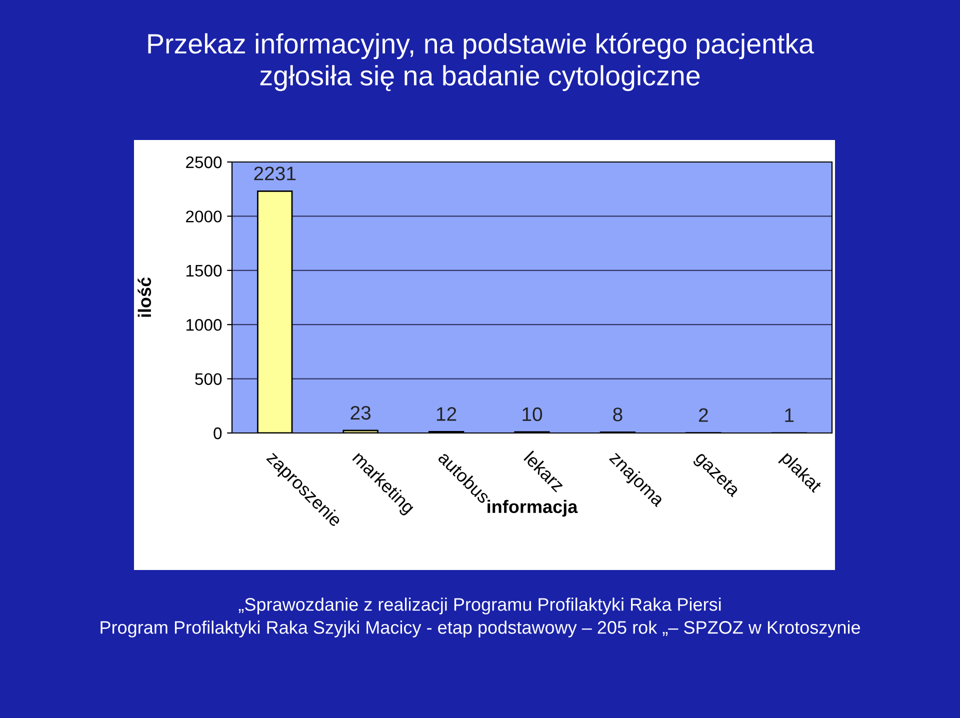  What do you see at coordinates (275, 173) in the screenshot?
I see `data-label: 2231` at bounding box center [275, 173].